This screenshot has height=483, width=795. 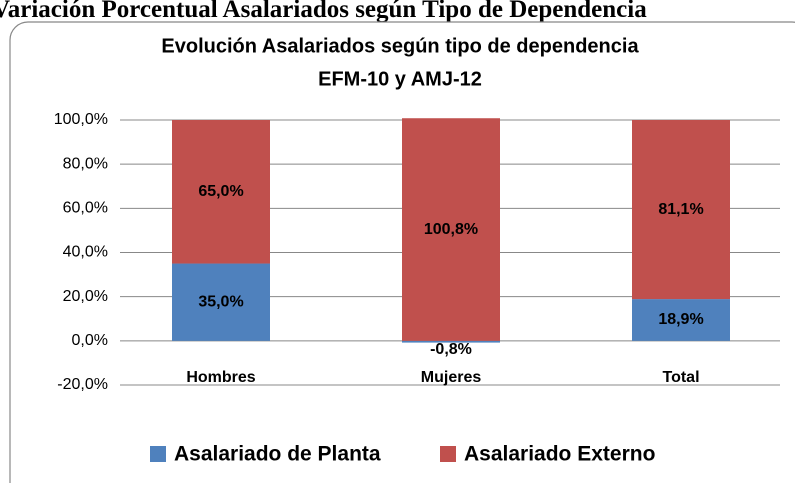 I want to click on data-label: 35,0%, so click(x=220, y=301).